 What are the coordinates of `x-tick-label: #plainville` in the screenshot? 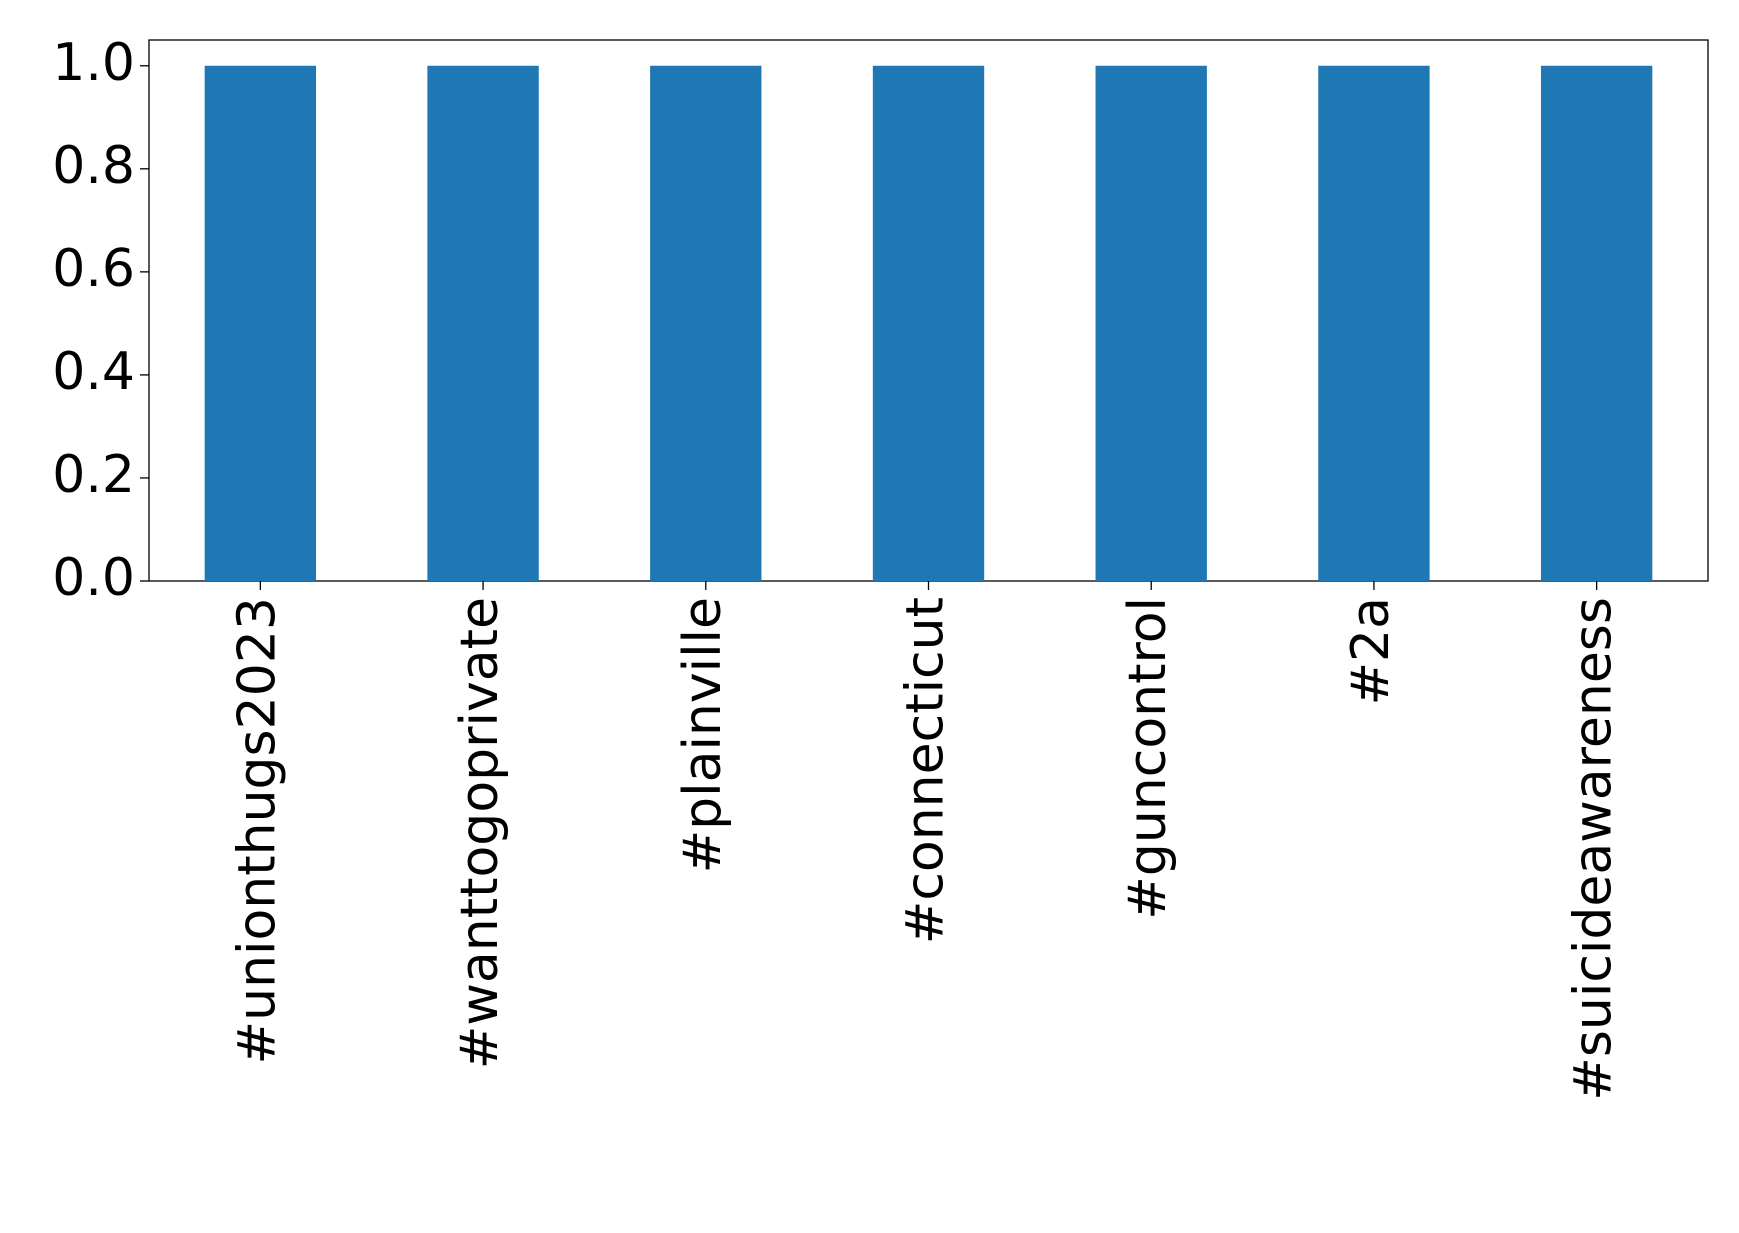 It's located at (703, 735).